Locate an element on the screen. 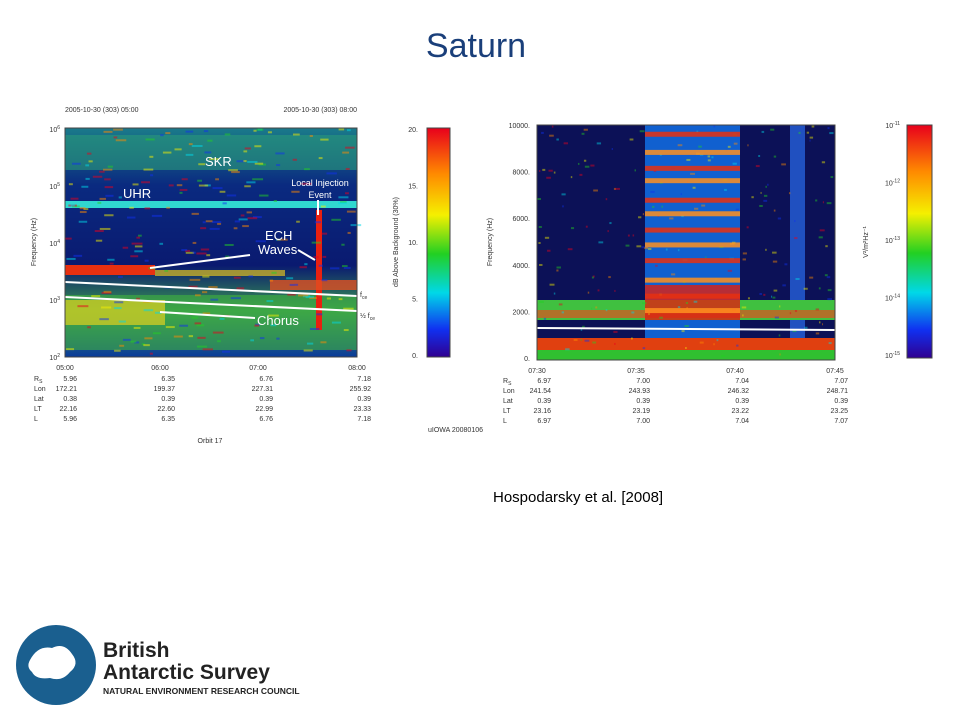  annotation: Event is located at coordinates (320, 195).